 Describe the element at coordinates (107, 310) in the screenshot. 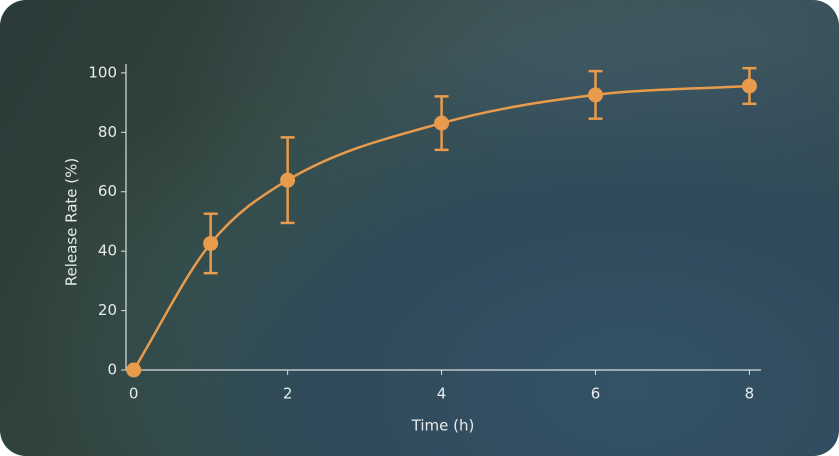

I see `y-tick-label: 20` at that location.